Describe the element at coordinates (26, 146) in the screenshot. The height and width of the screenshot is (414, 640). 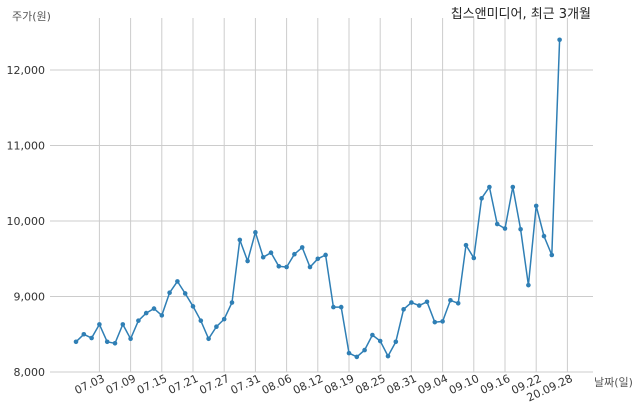
I see `y-tick-label: 11,000` at that location.